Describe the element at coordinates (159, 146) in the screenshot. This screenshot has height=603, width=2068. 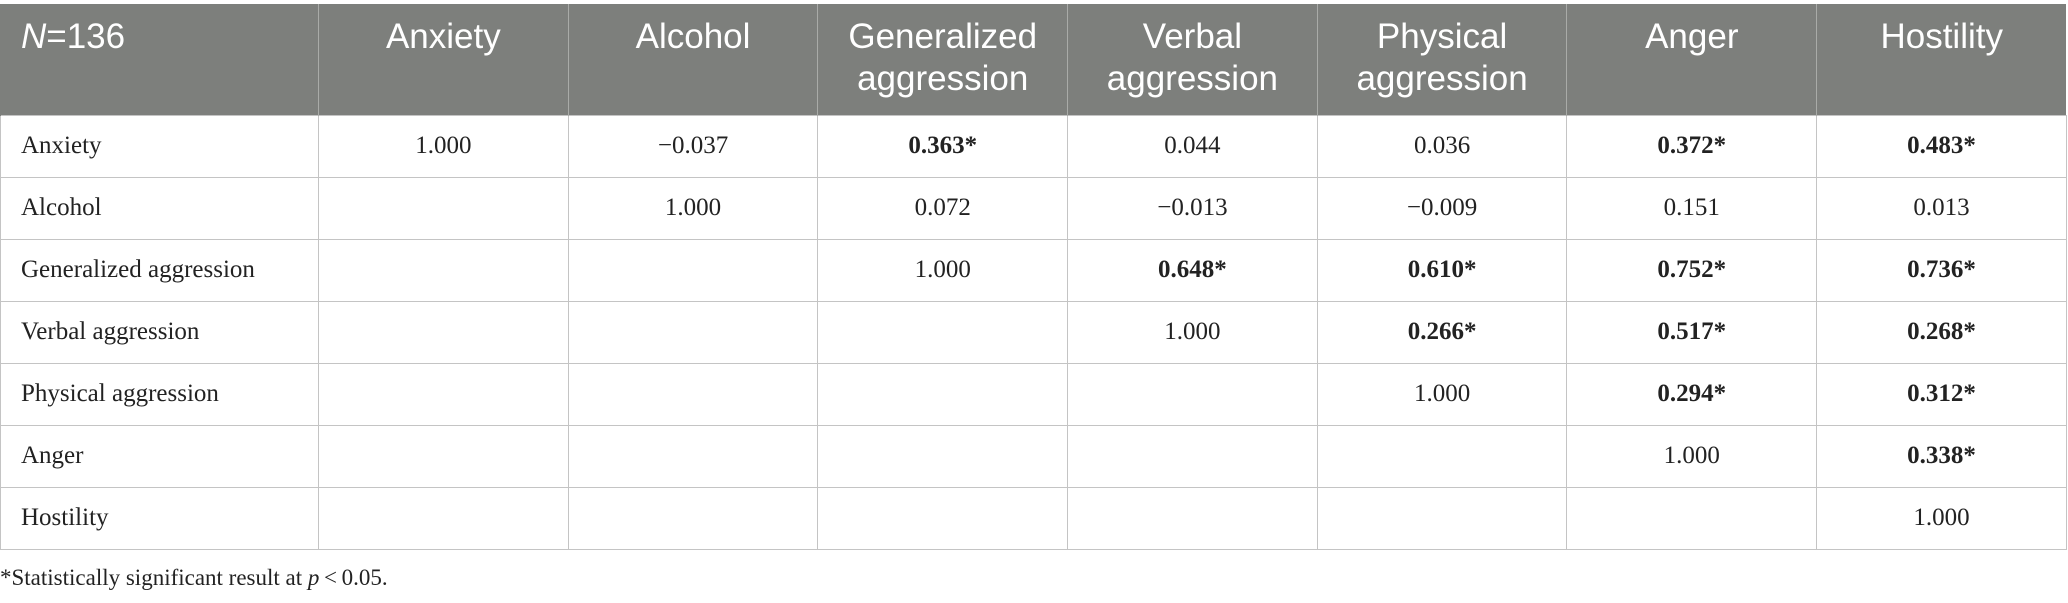
I see `row-label: Anxiety` at that location.